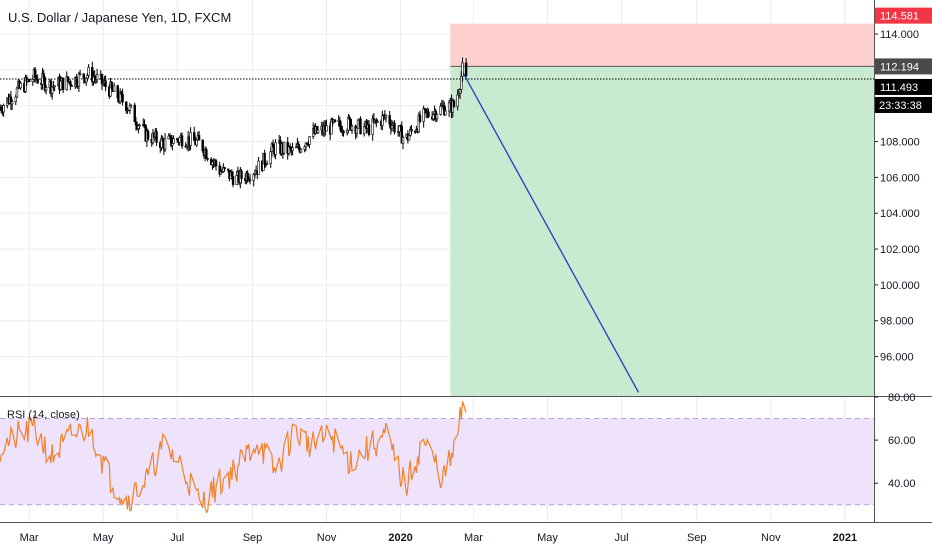  What do you see at coordinates (902, 484) in the screenshot?
I see `rsi-tick-label: 40.00` at bounding box center [902, 484].